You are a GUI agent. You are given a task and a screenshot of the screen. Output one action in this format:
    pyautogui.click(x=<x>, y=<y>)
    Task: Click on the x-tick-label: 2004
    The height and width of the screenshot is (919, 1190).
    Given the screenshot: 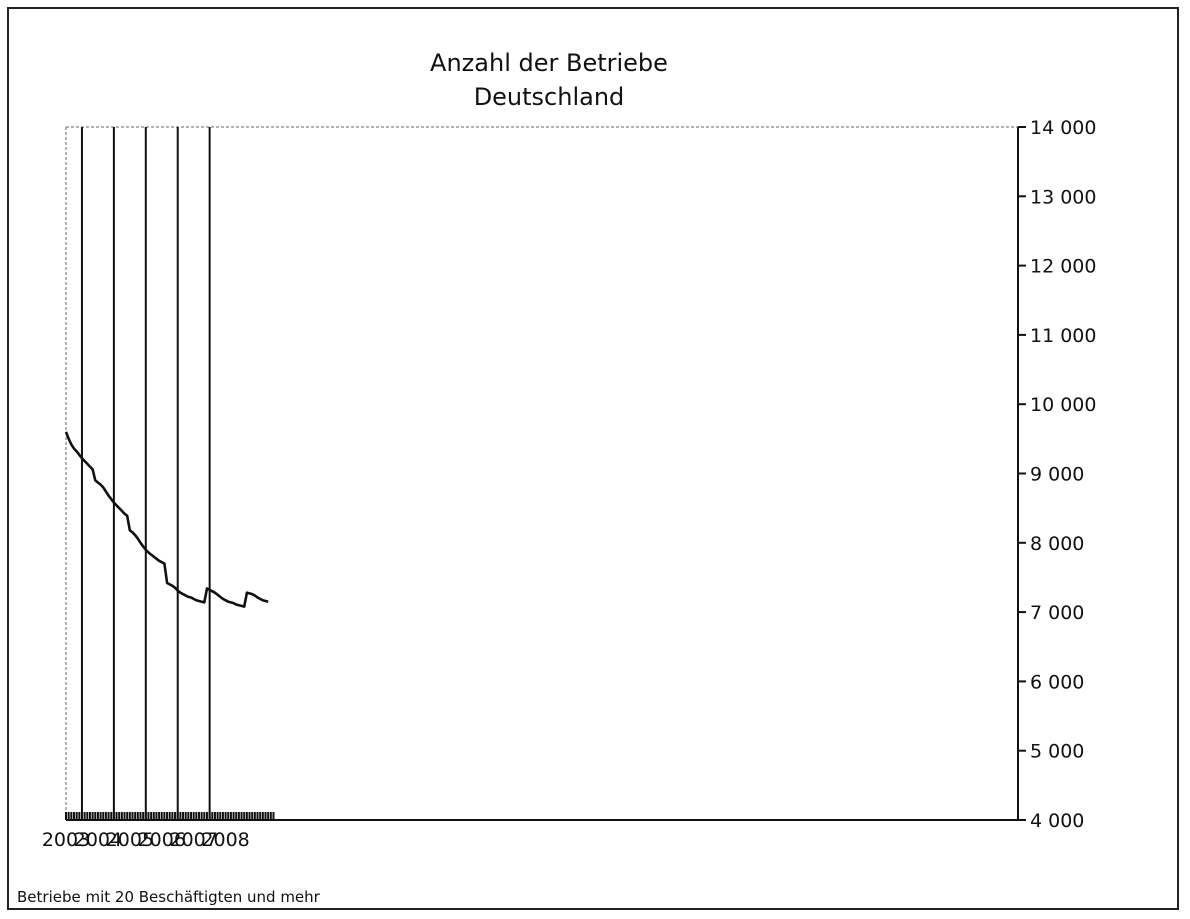 What is the action you would take?
    pyautogui.click(x=98, y=840)
    